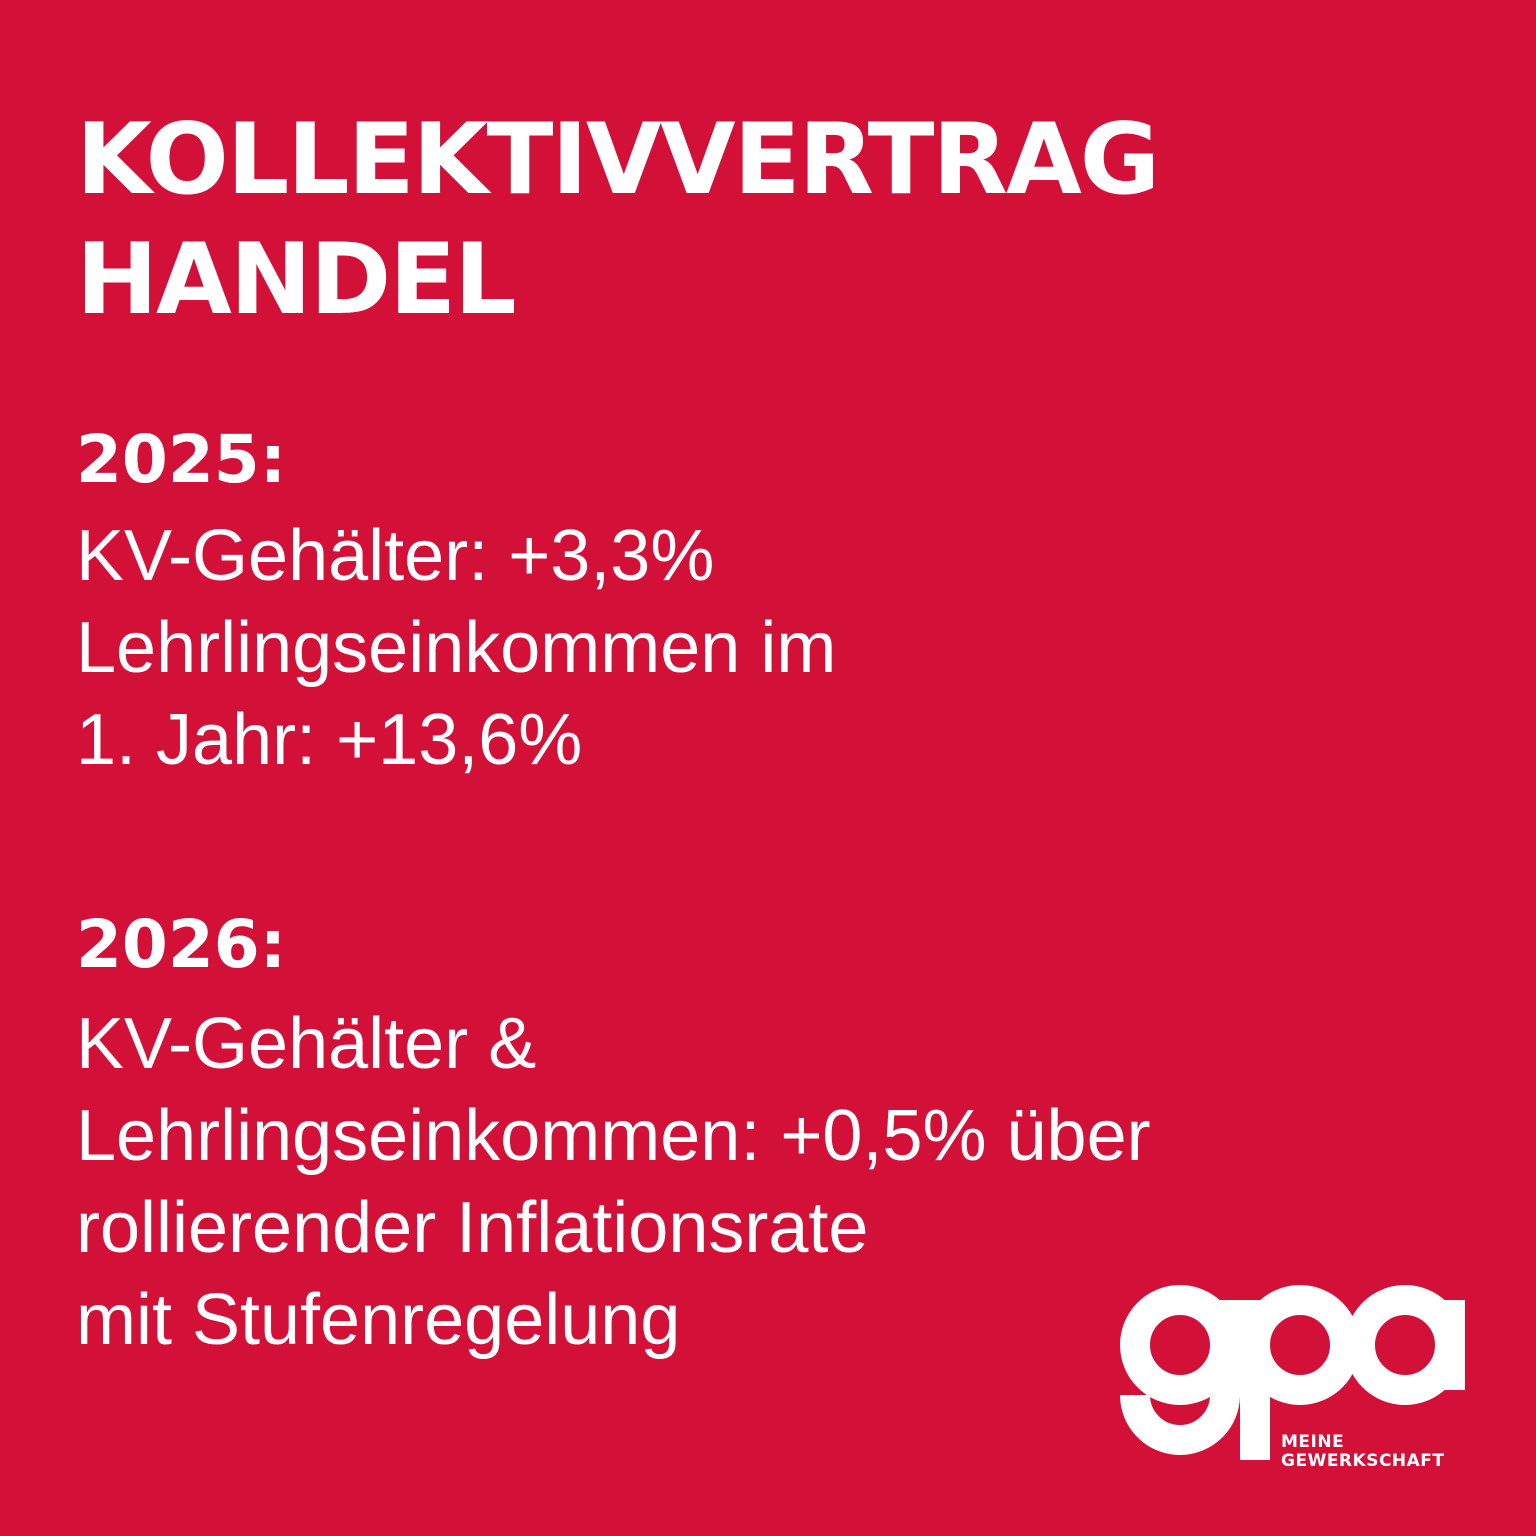 Image resolution: width=1536 pixels, height=1536 pixels. Describe the element at coordinates (306, 1044) in the screenshot. I see `text-line-2026-salaries: KV-Gehälter &` at that location.